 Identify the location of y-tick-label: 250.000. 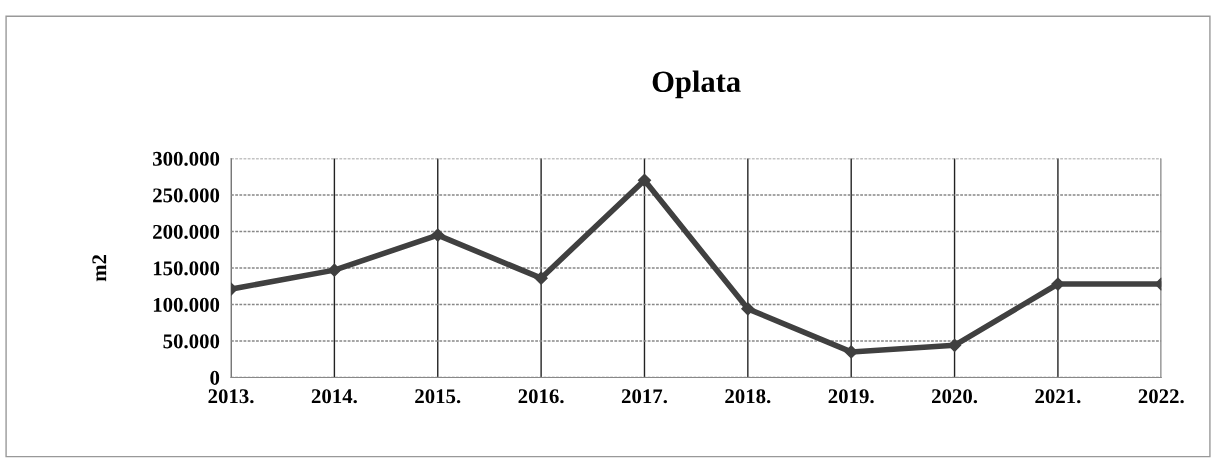
(186, 195).